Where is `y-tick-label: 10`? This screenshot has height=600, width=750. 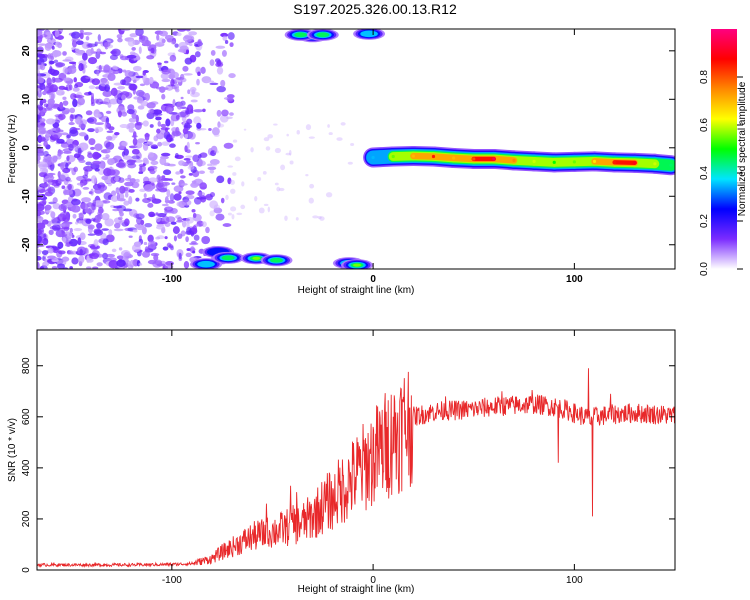 y-tick-label: 10 is located at coordinates (26, 99).